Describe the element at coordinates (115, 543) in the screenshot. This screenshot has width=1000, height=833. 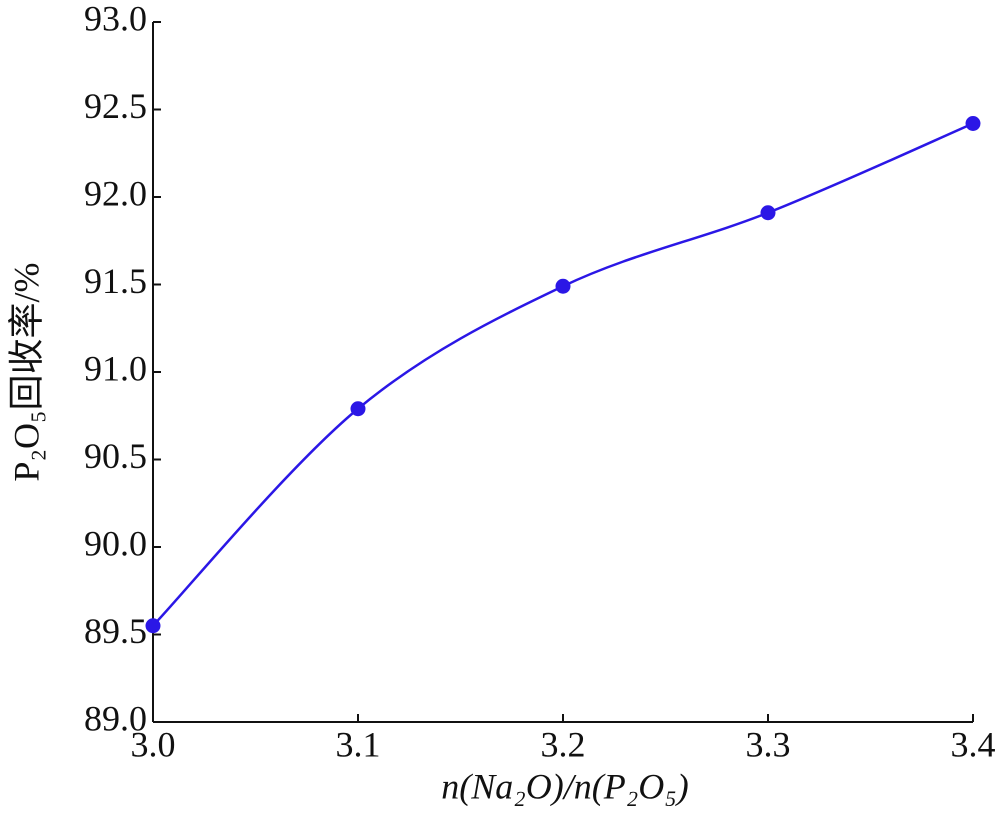
I see `y-tick-label: 90.0` at that location.